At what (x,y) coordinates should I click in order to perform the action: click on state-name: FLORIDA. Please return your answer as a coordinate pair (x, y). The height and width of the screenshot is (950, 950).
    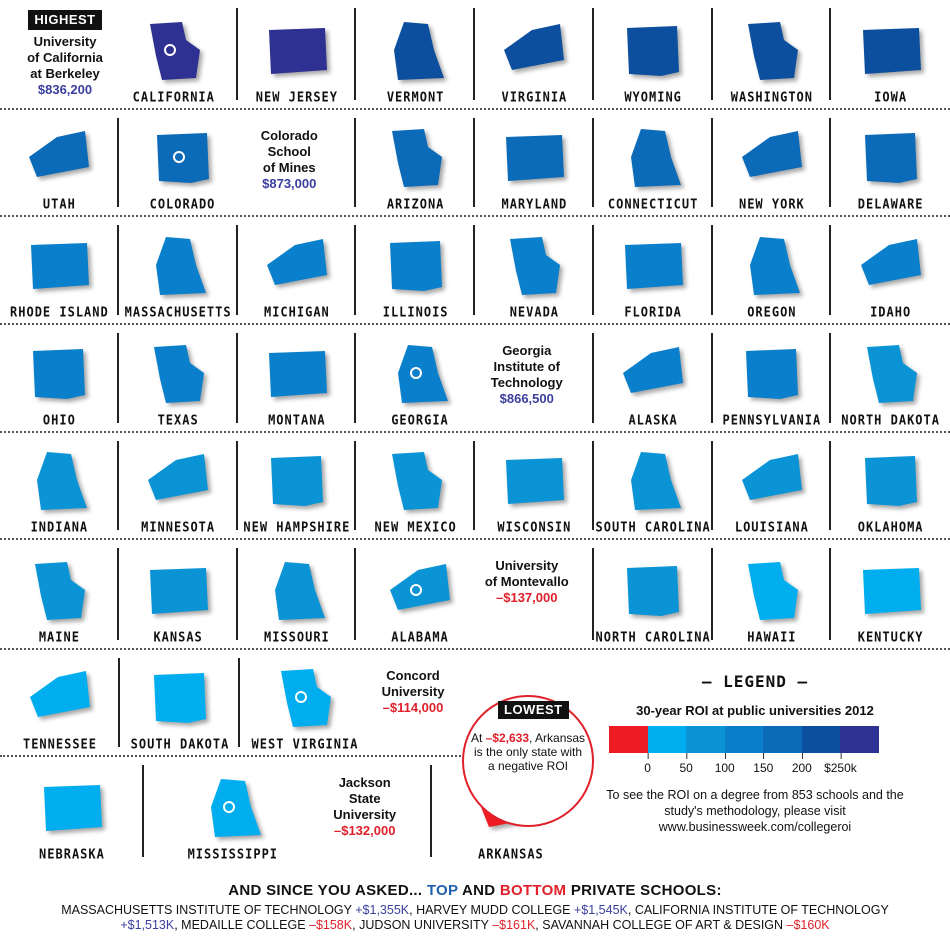
    Looking at the image, I should click on (653, 312).